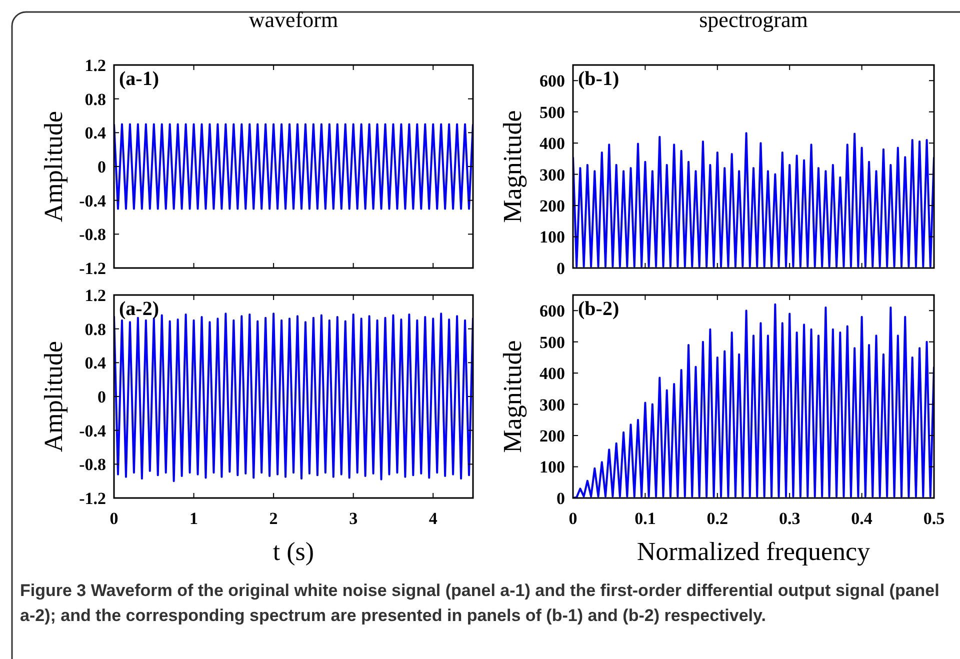 The height and width of the screenshot is (659, 960). I want to click on x-tick-label: 0.4, so click(862, 518).